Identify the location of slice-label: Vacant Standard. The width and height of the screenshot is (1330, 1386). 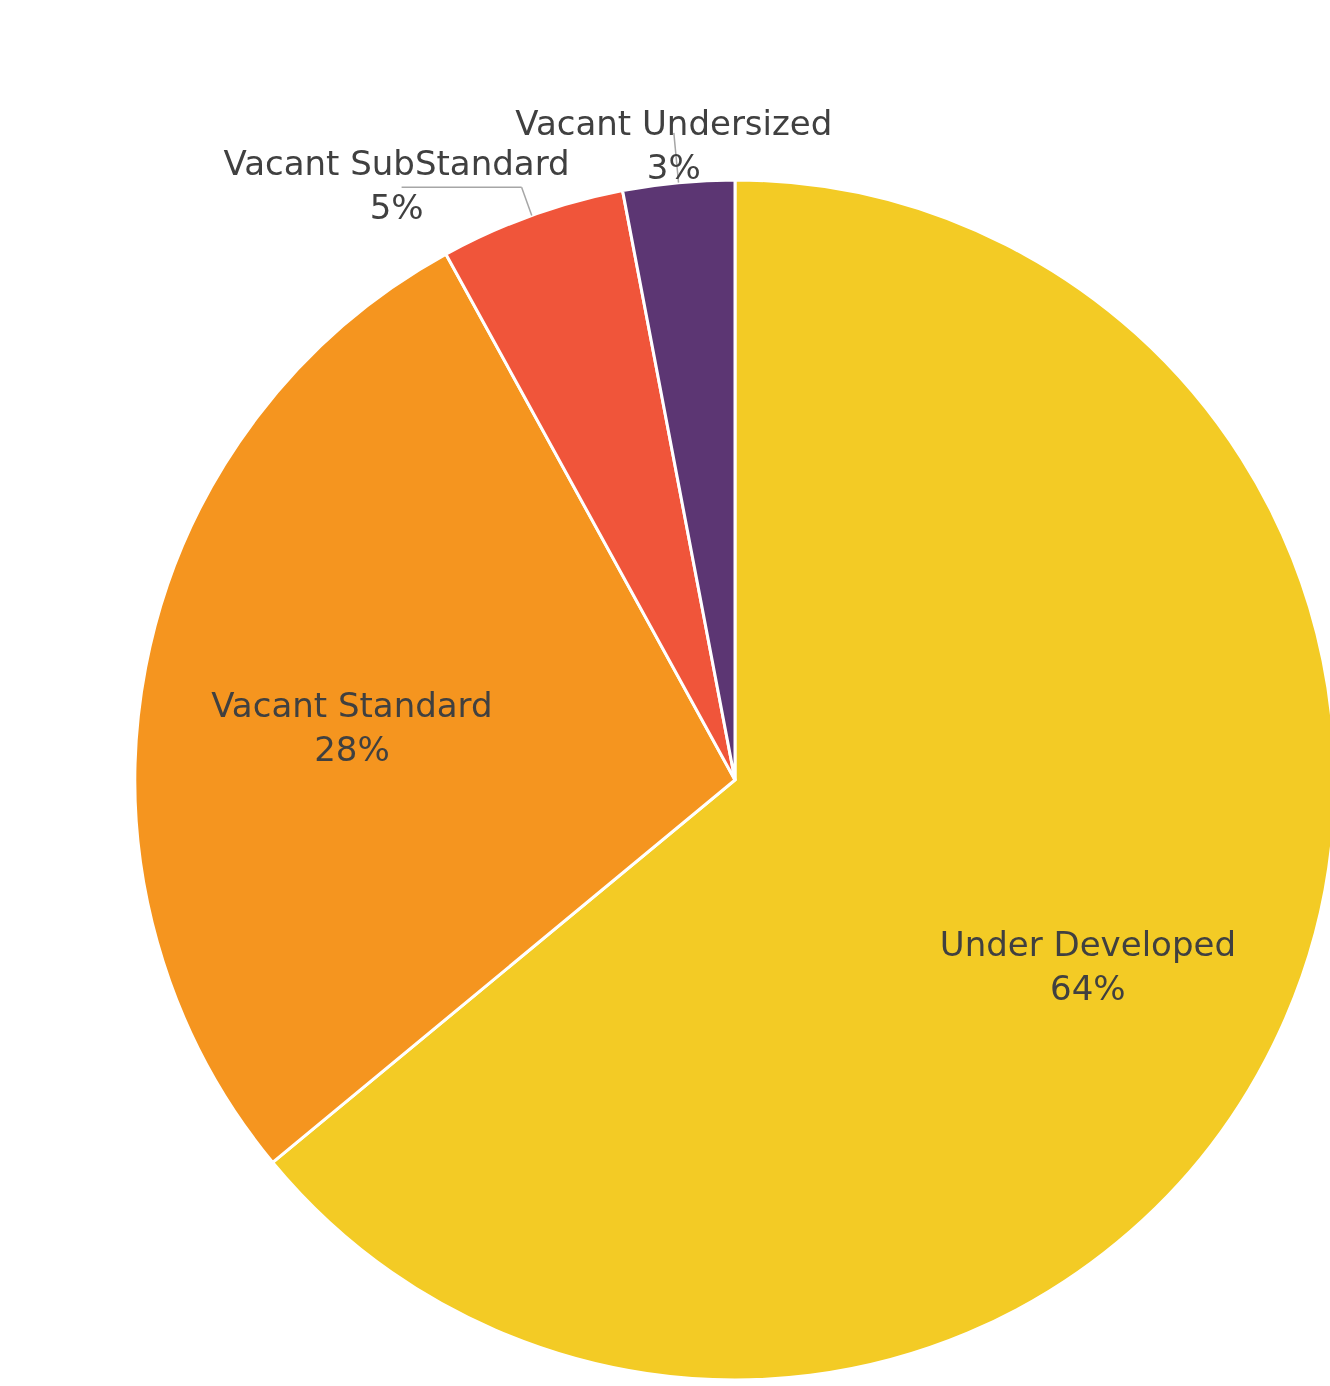
(352, 704).